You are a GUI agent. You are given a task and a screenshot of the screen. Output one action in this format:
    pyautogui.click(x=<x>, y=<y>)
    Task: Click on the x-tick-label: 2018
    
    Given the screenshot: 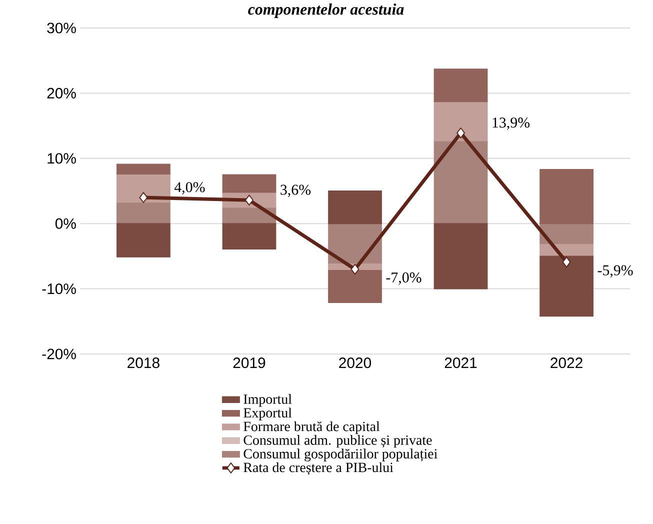 What is the action you would take?
    pyautogui.click(x=144, y=363)
    